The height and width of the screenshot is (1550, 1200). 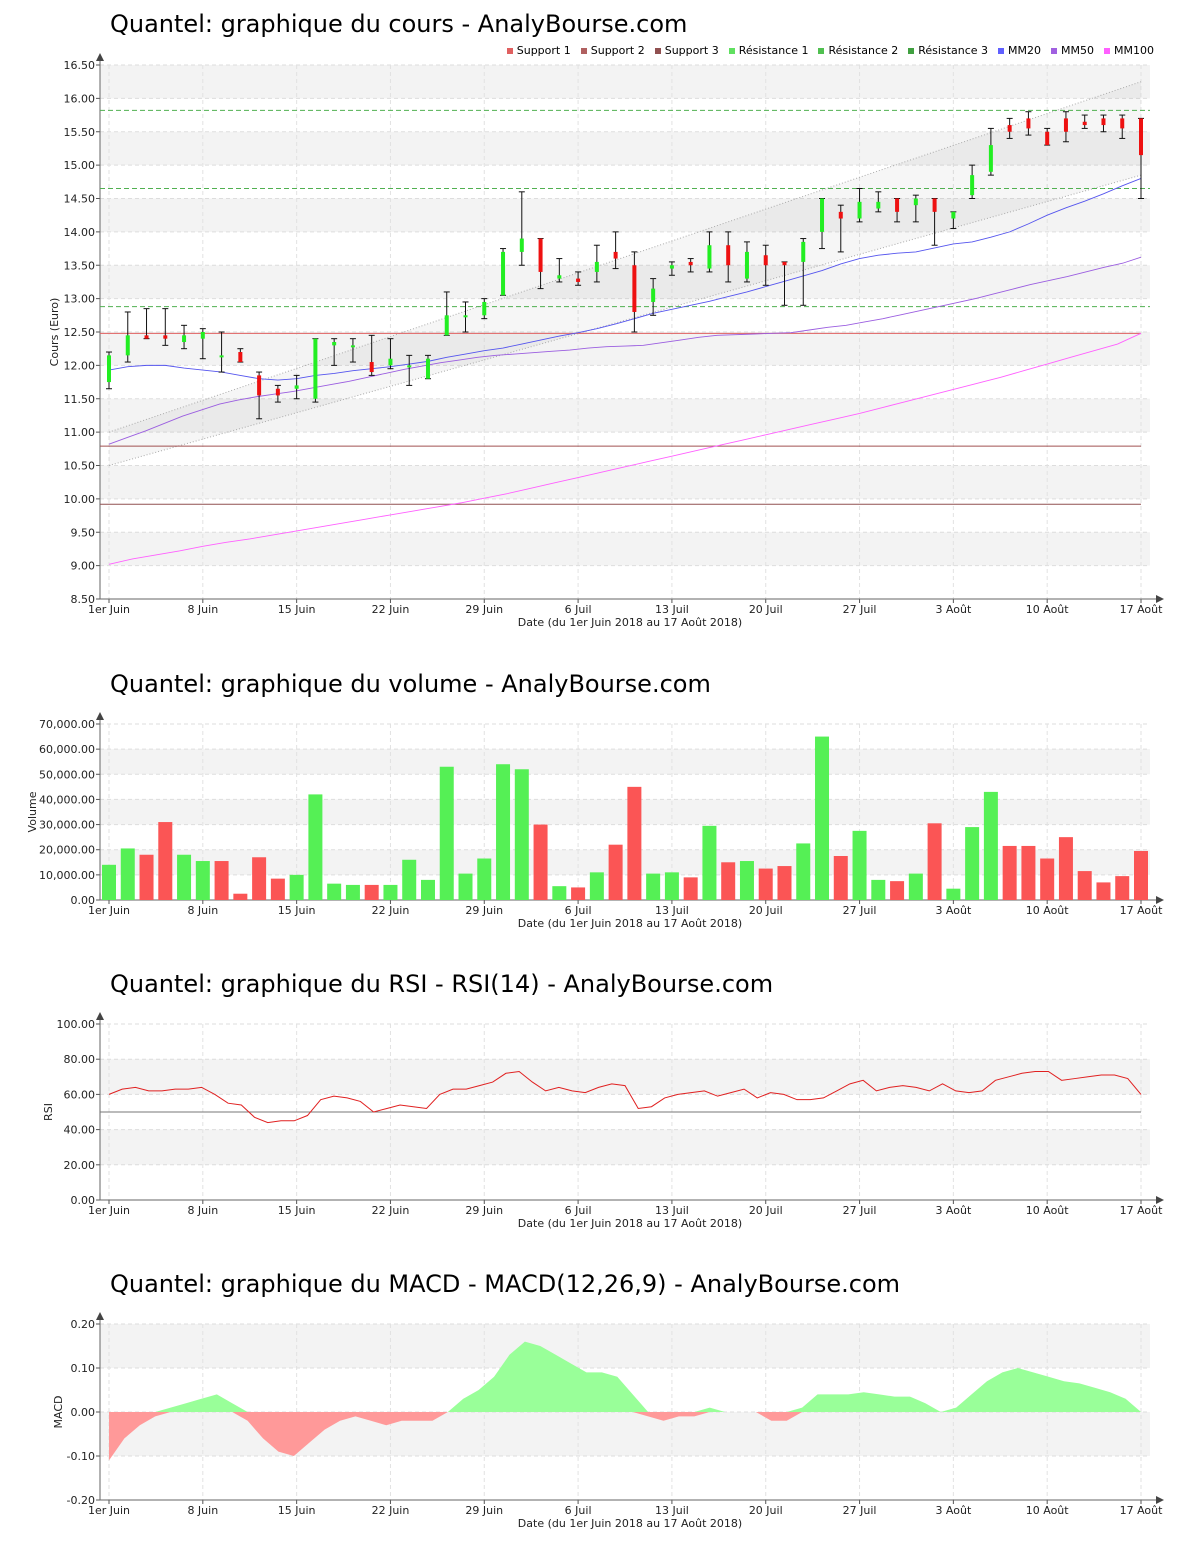 What do you see at coordinates (1134, 50) in the screenshot?
I see `legend-label: MM100` at bounding box center [1134, 50].